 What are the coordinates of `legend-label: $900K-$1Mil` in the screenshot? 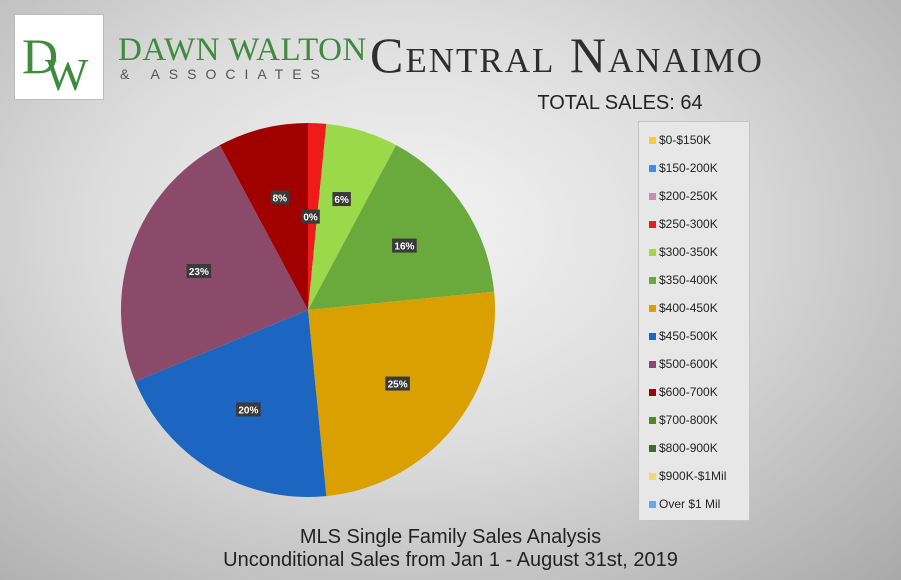 It's located at (693, 476).